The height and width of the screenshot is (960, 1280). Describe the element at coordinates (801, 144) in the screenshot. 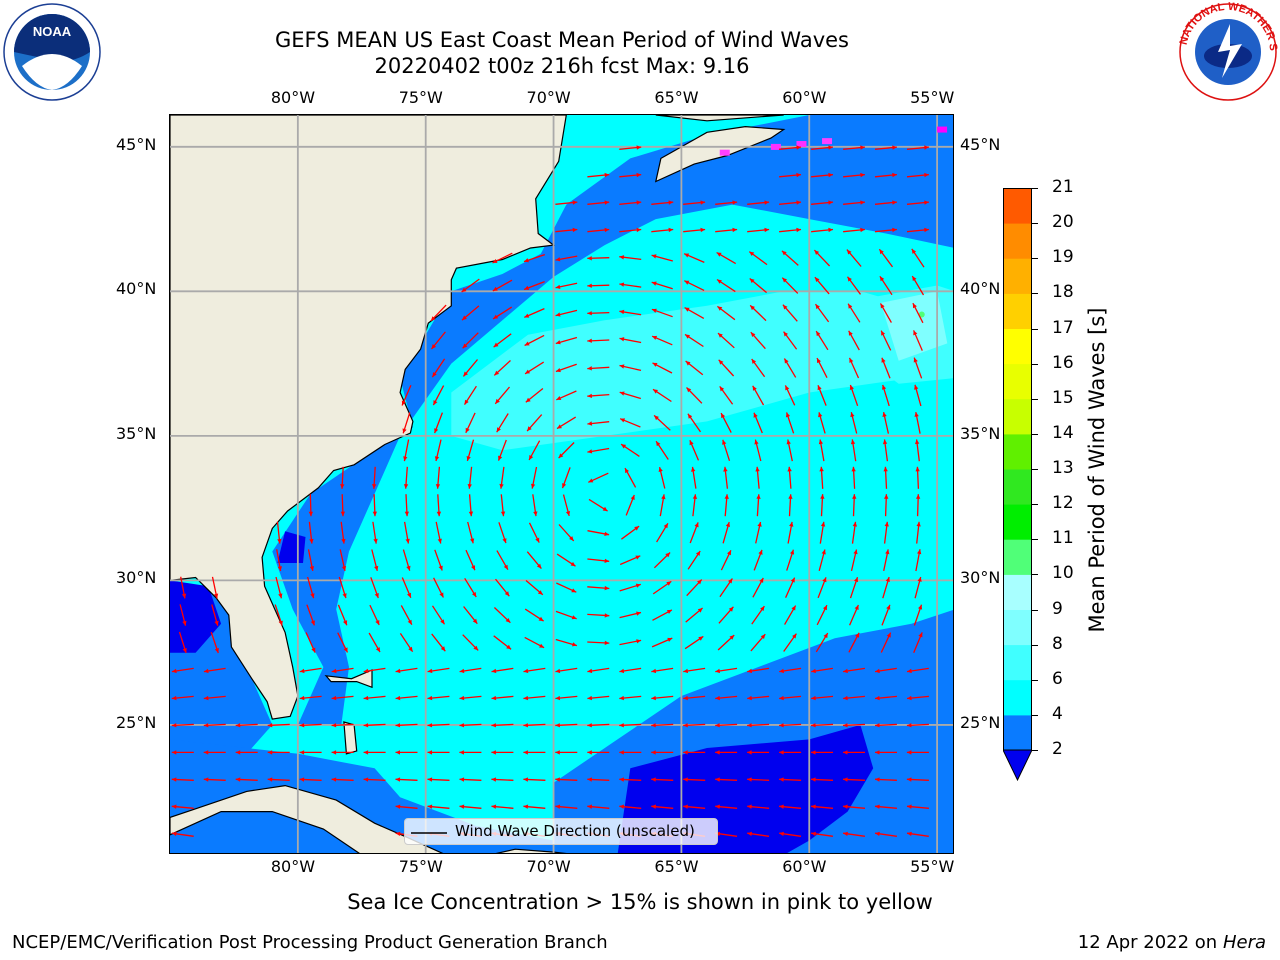

I see `sea-ice-cell` at that location.